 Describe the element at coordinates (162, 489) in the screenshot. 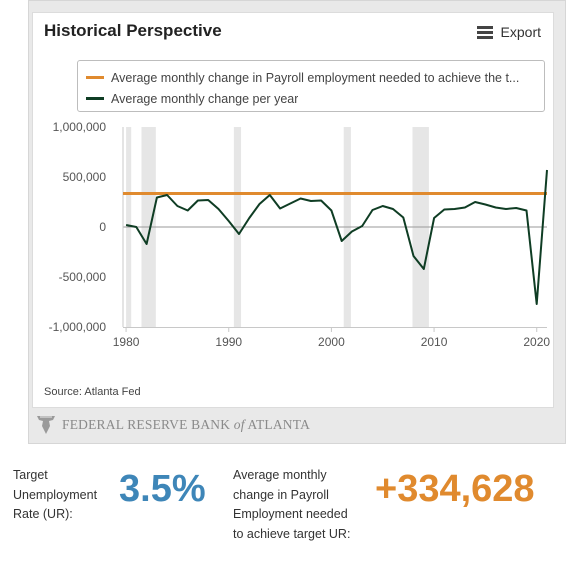

I see `target-ur-value: 3.5%` at that location.